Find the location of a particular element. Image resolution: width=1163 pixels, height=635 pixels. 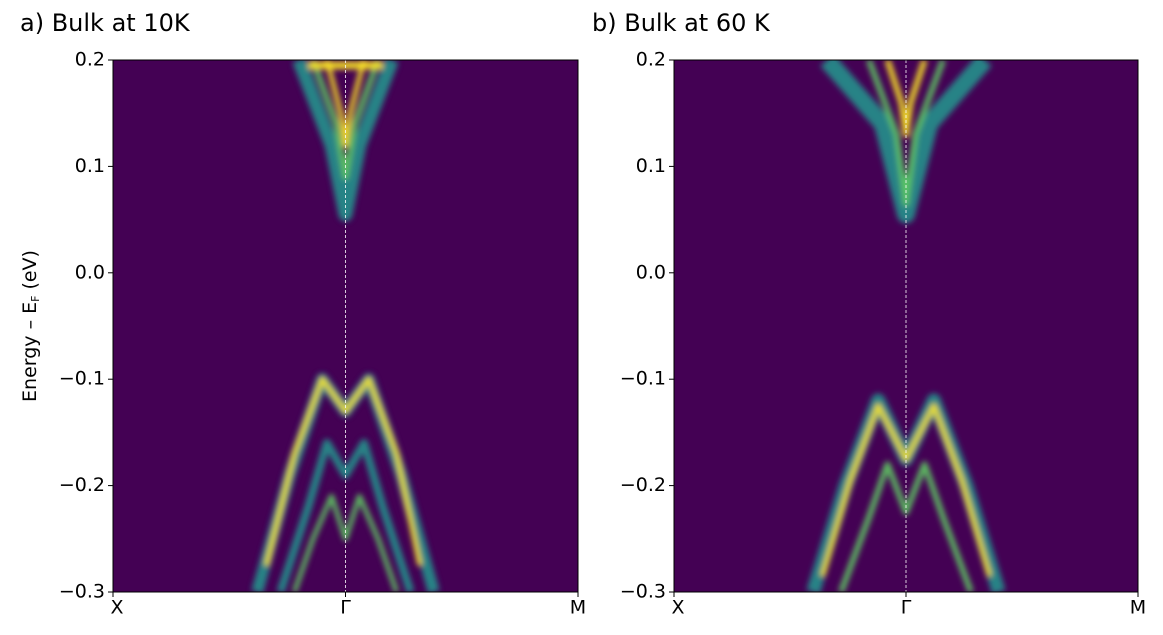

chart-title: b) Bulk at 60 K is located at coordinates (681, 23).